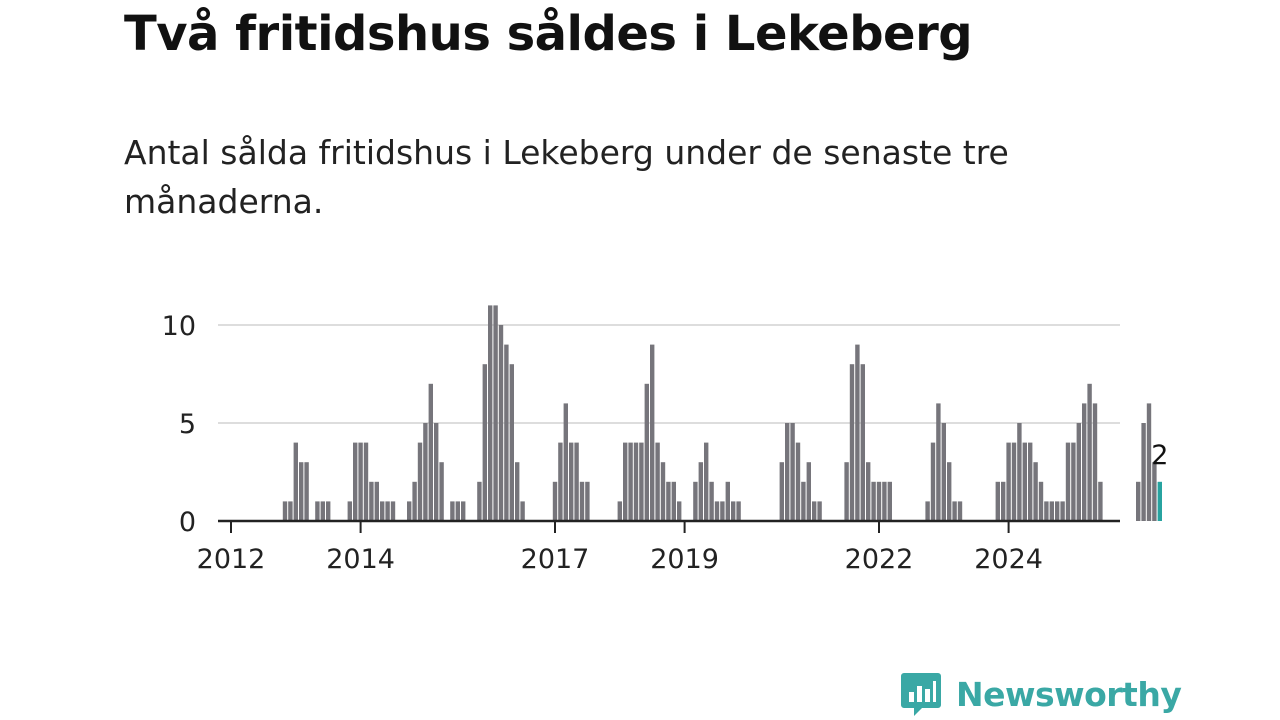 The height and width of the screenshot is (720, 1280). I want to click on chart-title: Två fritidshus såldes i Lekeberg, so click(548, 34).